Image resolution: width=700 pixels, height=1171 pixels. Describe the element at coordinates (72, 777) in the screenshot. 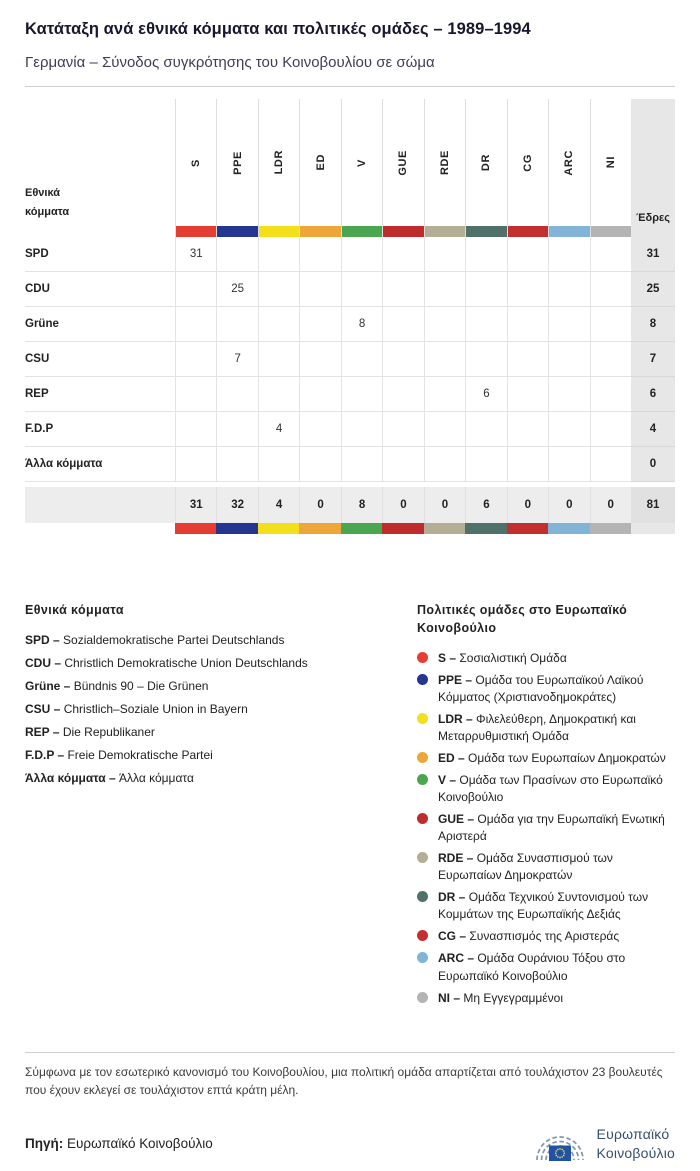

I see `legend-party-code: Άλλα κόμματα –` at that location.